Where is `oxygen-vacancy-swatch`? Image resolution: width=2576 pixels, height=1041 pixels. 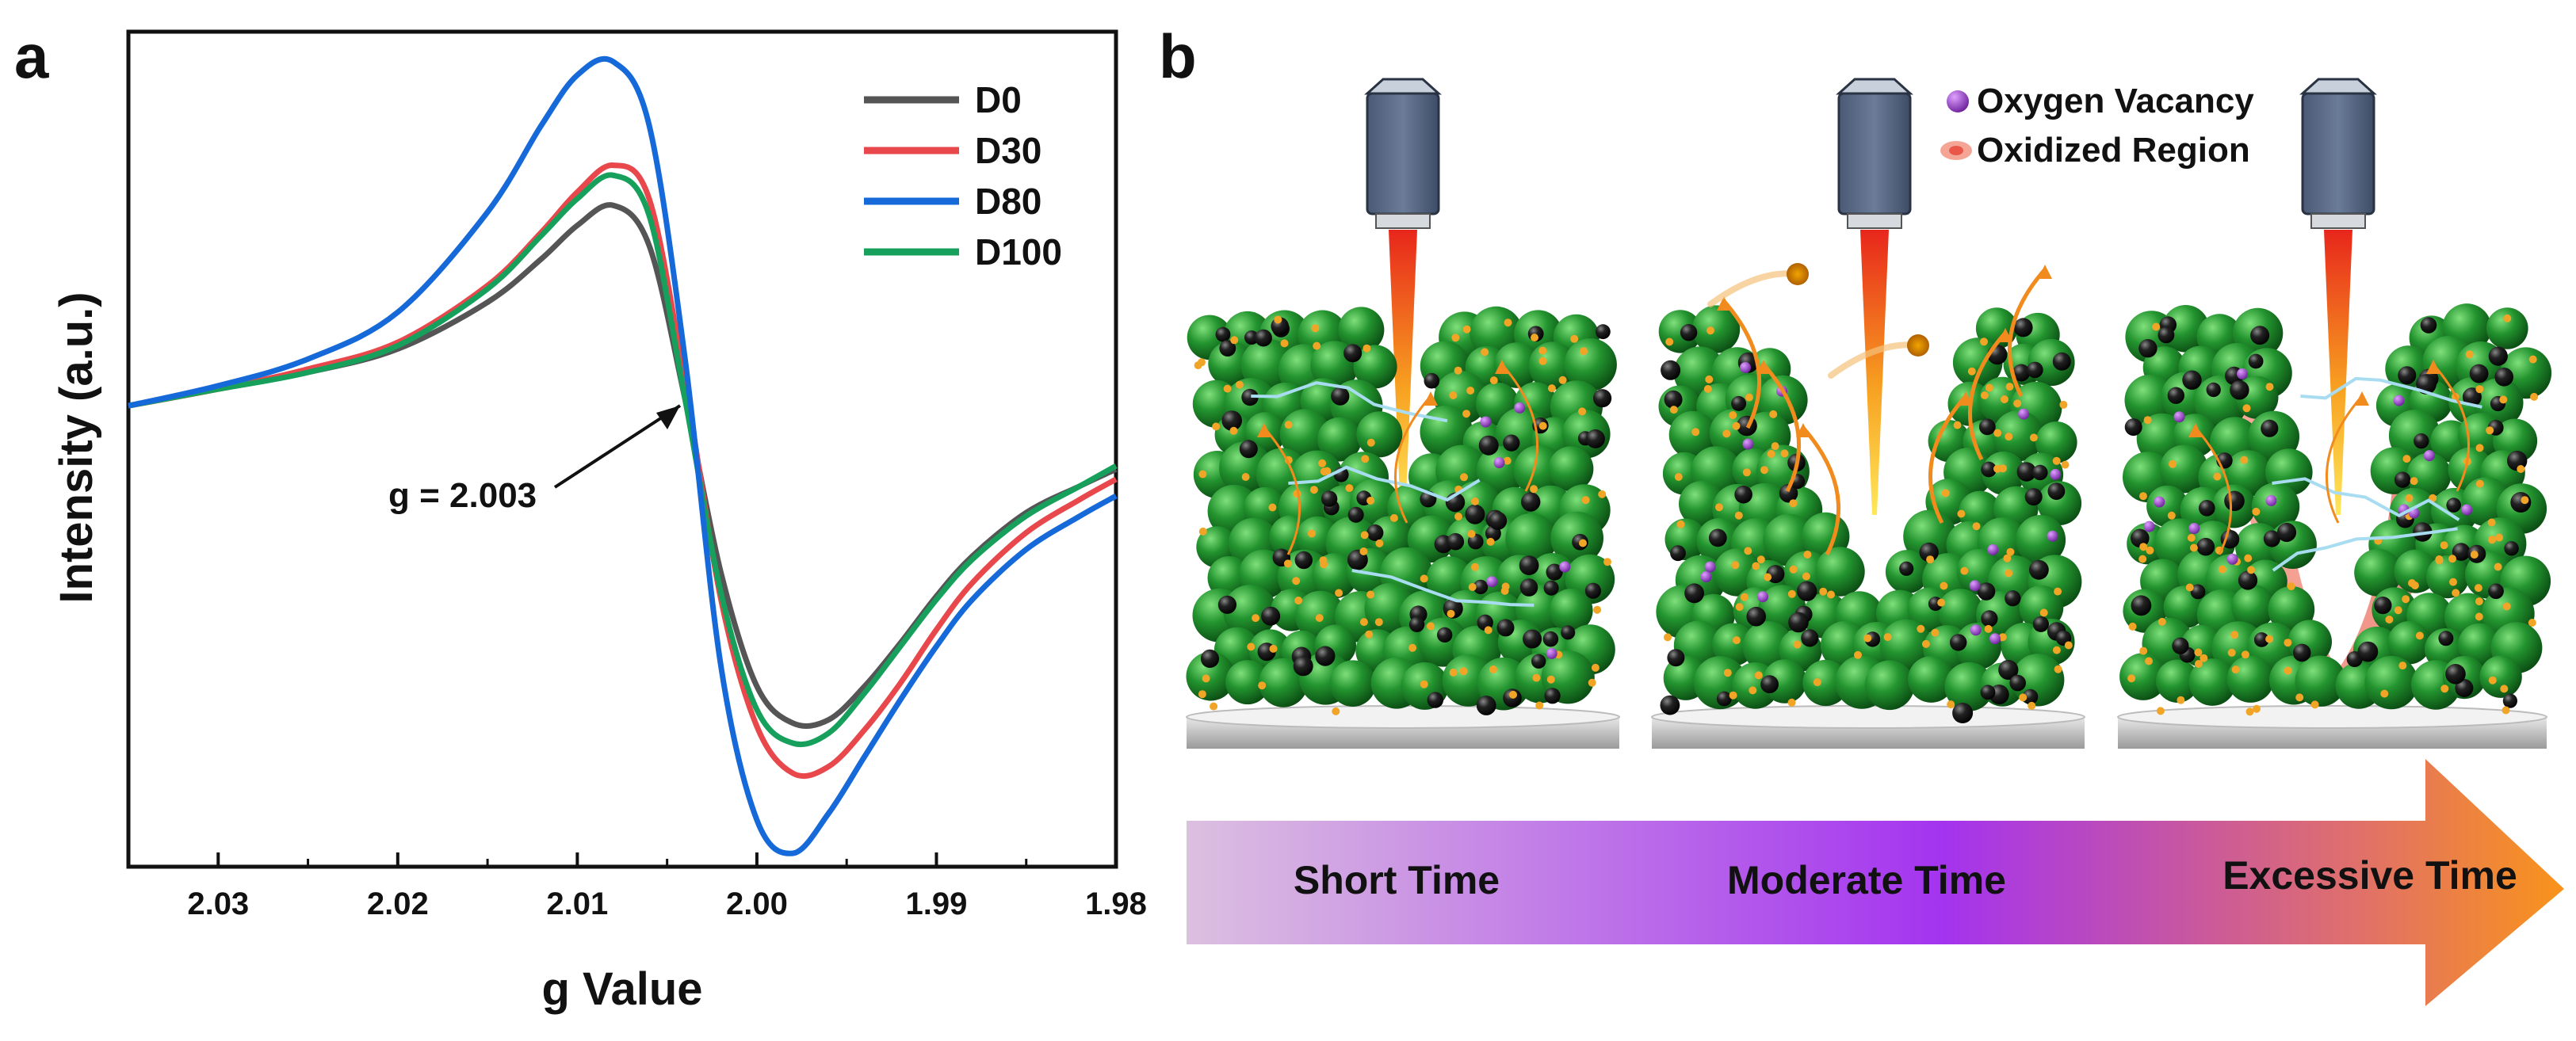 oxygen-vacancy-swatch is located at coordinates (1958, 101).